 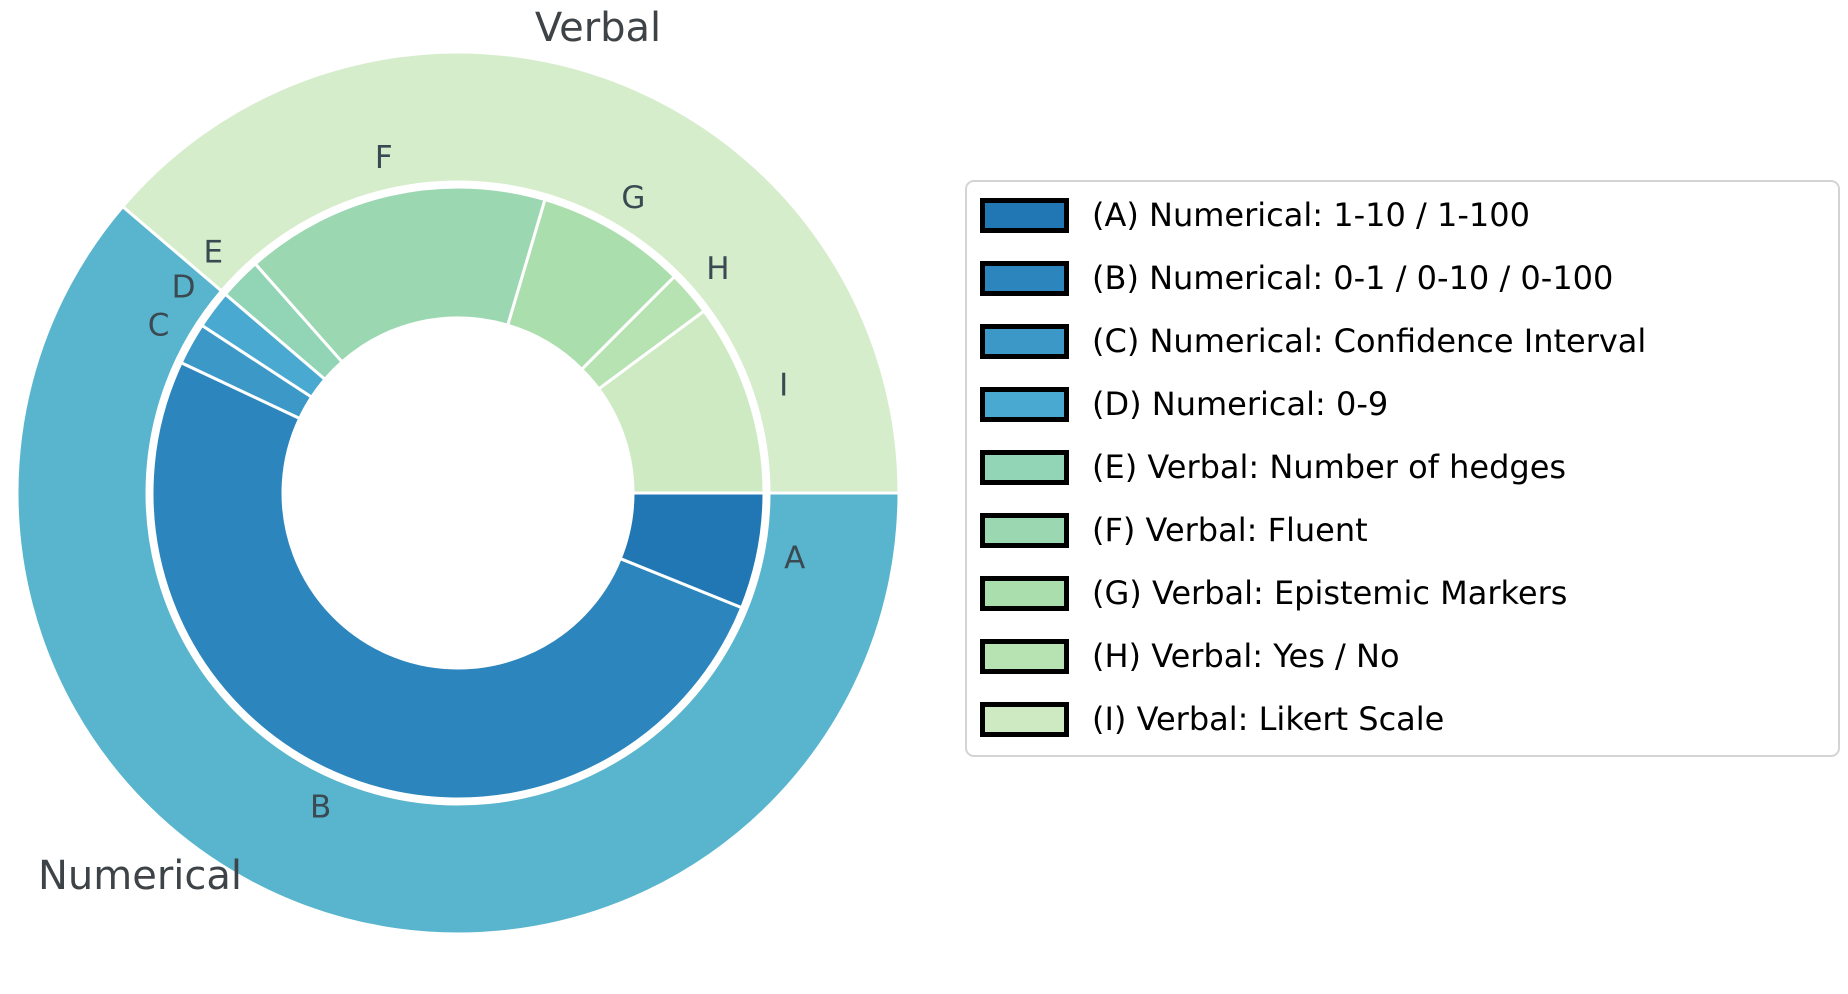 I want to click on legend-label-C: (C) Numerical: Confidence Interval, so click(x=1369, y=341).